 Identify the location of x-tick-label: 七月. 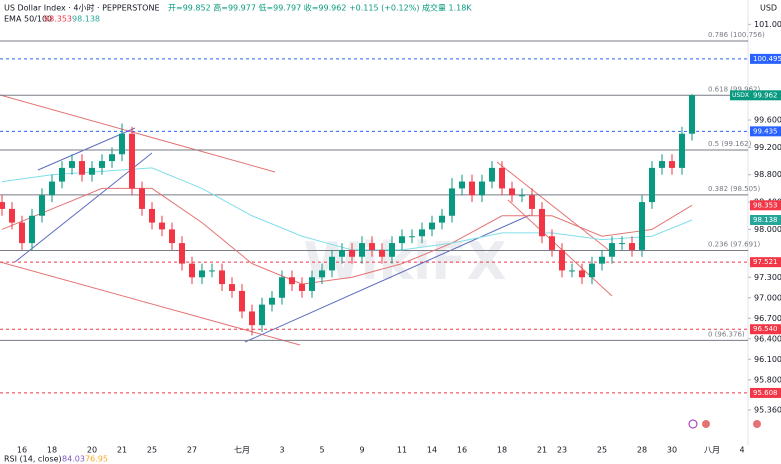
(242, 450).